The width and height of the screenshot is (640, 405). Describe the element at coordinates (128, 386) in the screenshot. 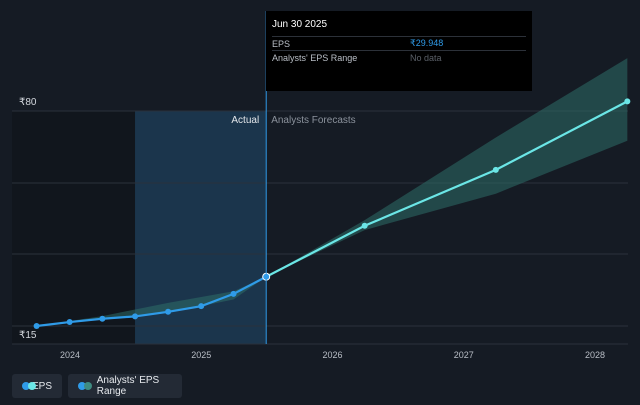

I see `legend-label: Analysts' EPS Range` at that location.